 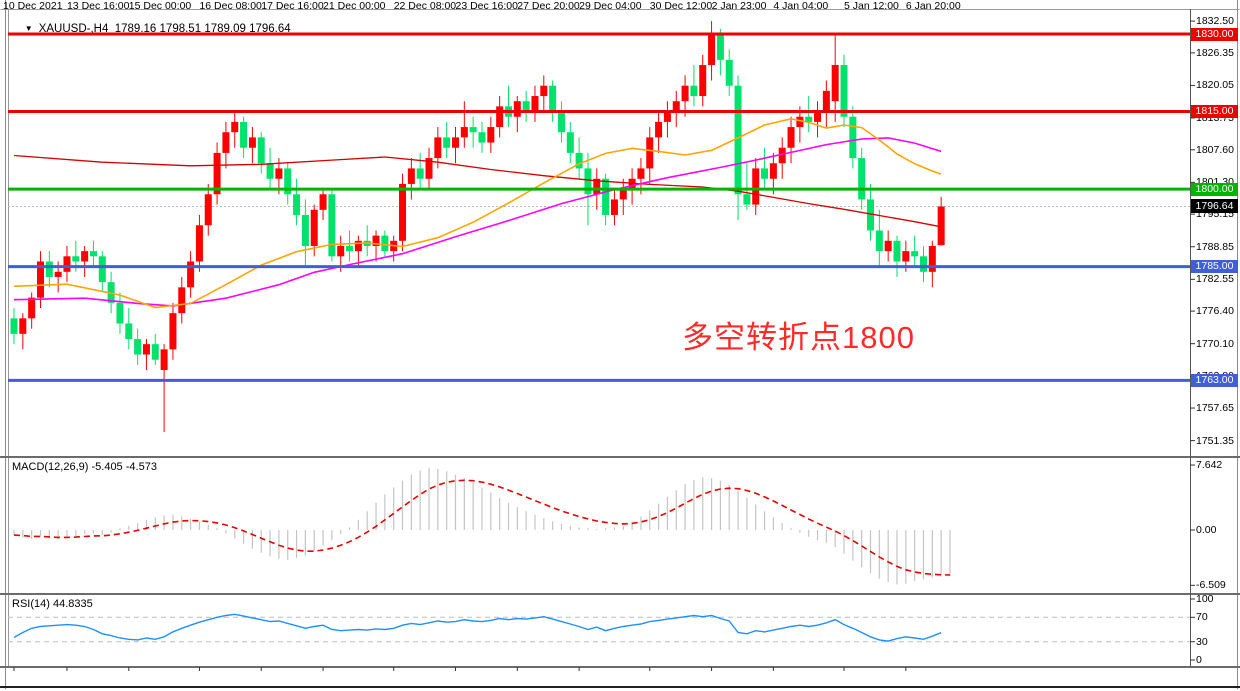 I want to click on rsi-panel-label: RSI(14) 44.8335, so click(x=52, y=604).